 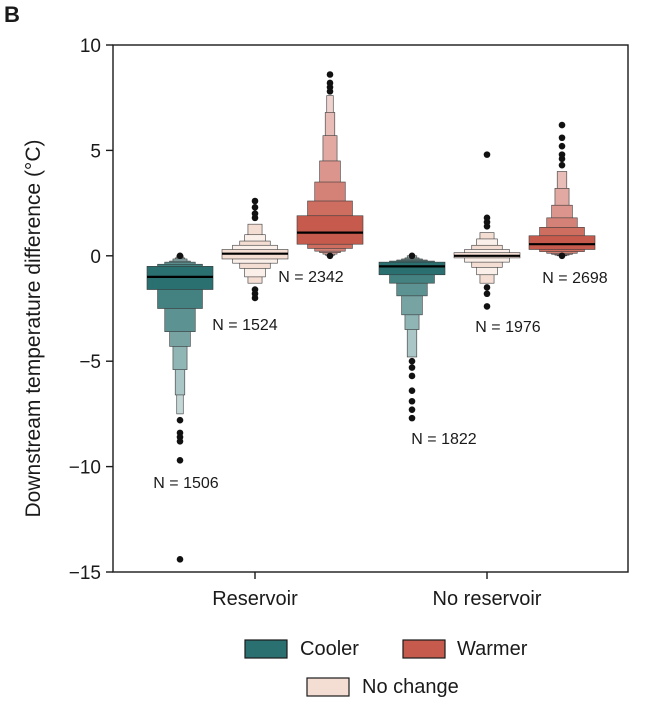 What do you see at coordinates (329, 649) in the screenshot?
I see `legend-label: Cooler` at bounding box center [329, 649].